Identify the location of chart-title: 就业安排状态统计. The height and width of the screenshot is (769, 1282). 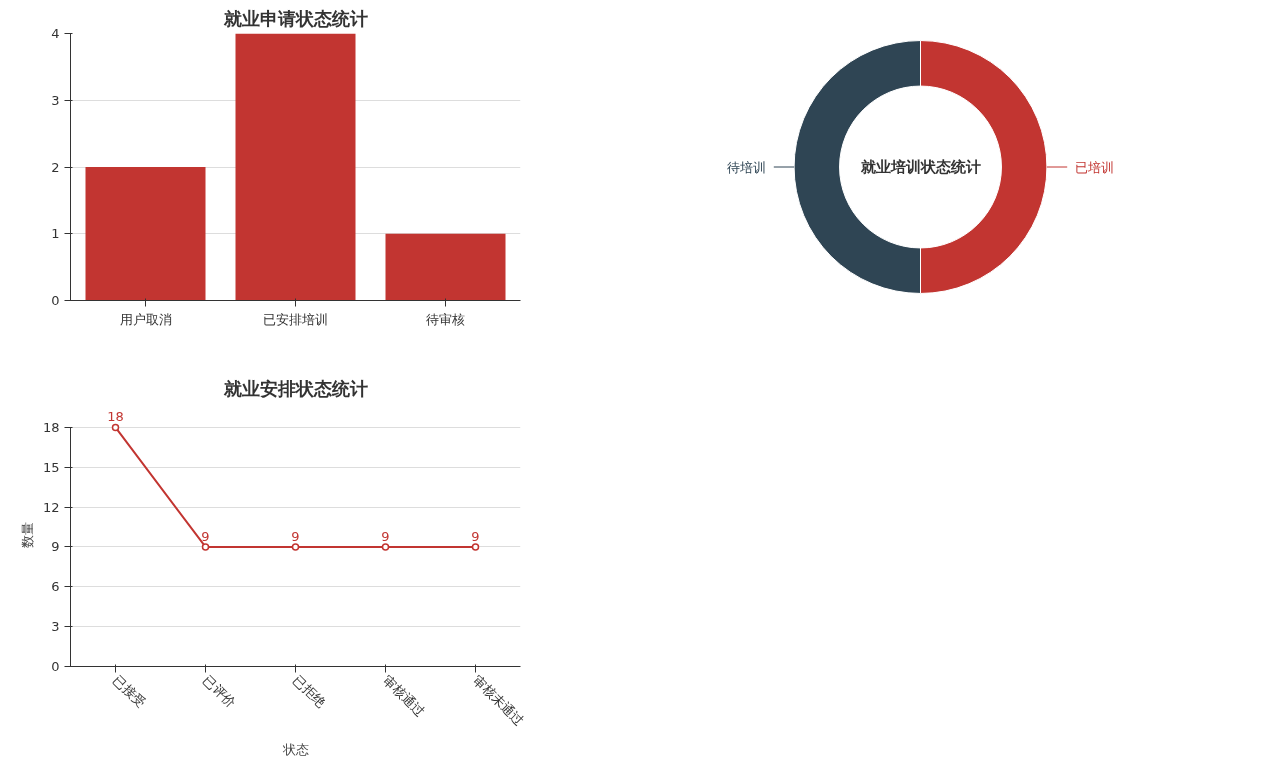
(295, 388).